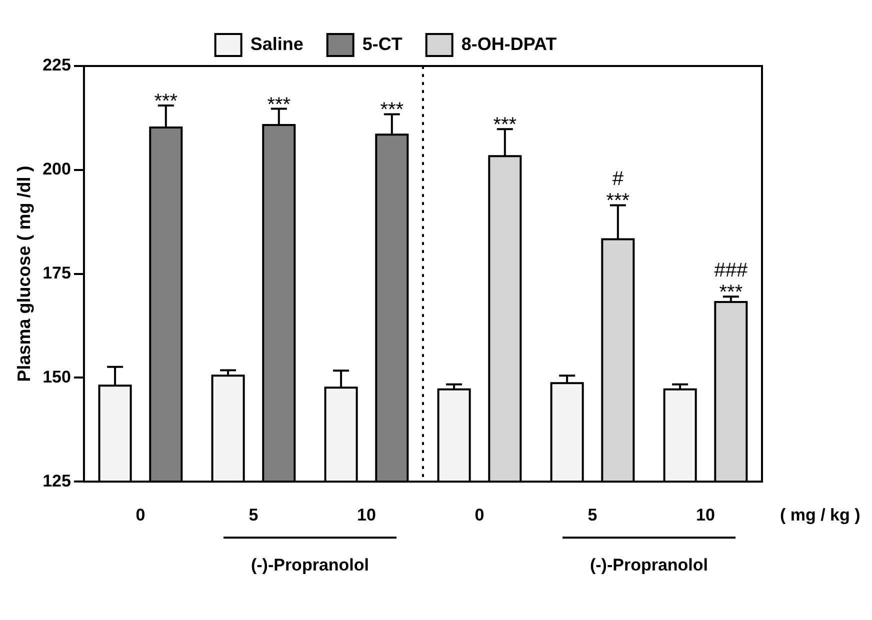 The width and height of the screenshot is (872, 620). I want to click on data-label: # ***, so click(618, 190).